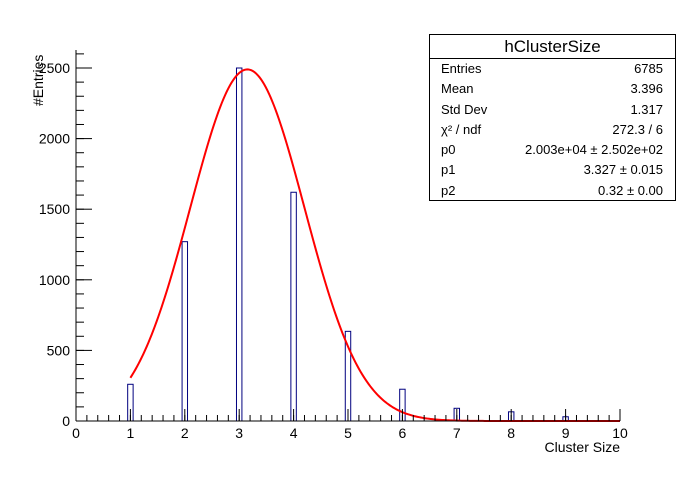 The height and width of the screenshot is (477, 696). I want to click on stats-value: 3.396, so click(646, 89).